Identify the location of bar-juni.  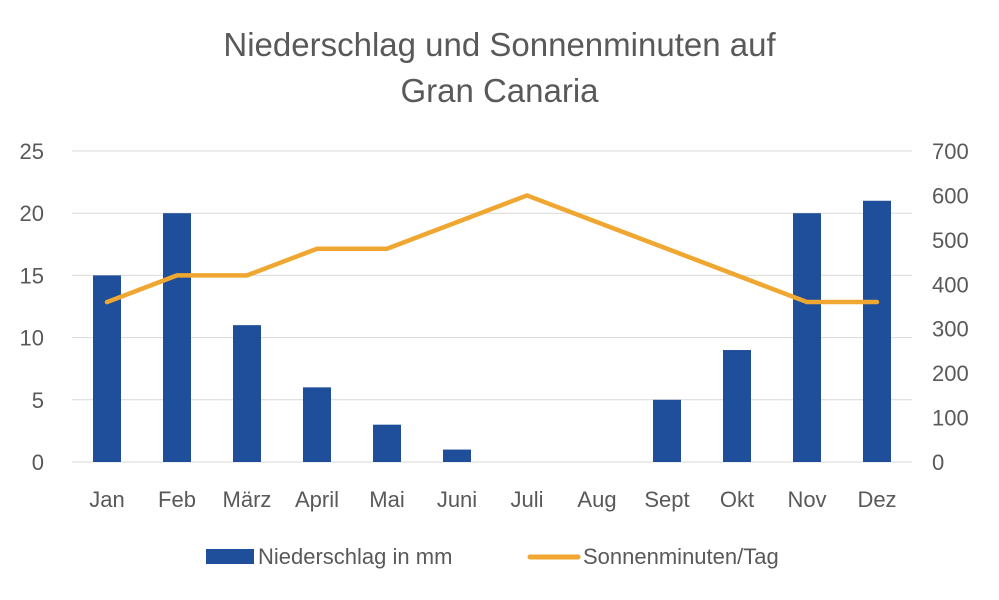
(457, 455).